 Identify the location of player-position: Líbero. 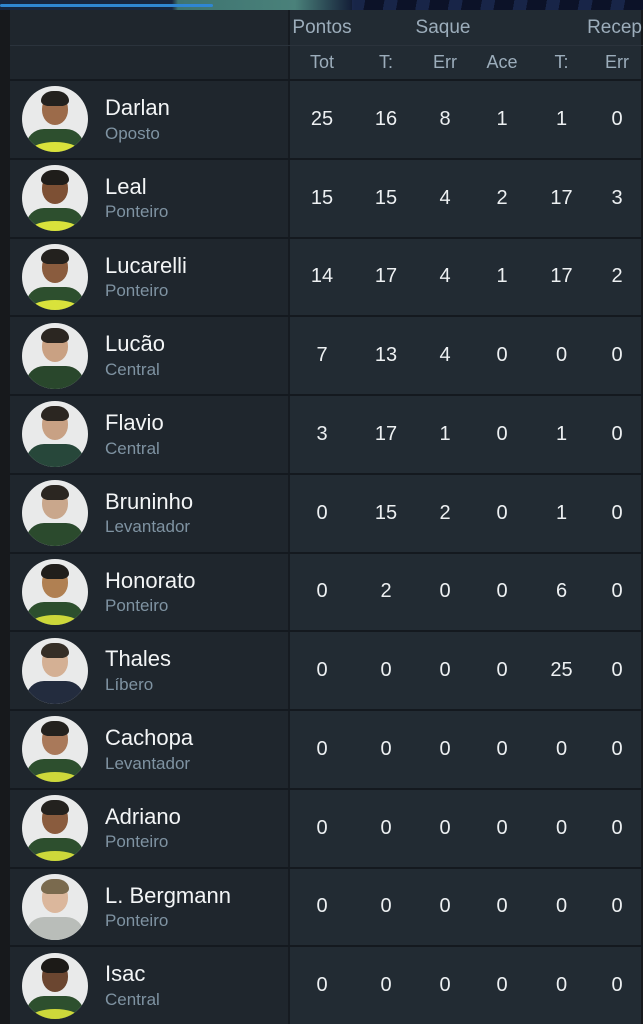
(129, 684).